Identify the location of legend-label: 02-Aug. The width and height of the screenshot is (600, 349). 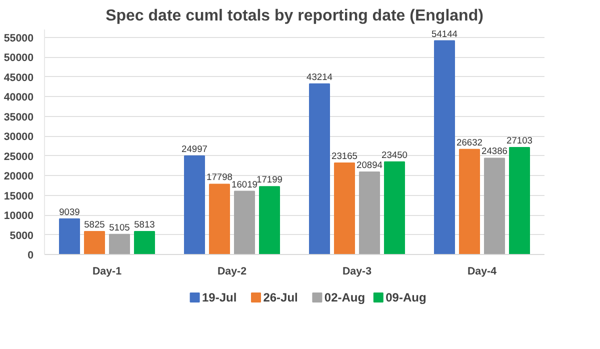
(345, 297).